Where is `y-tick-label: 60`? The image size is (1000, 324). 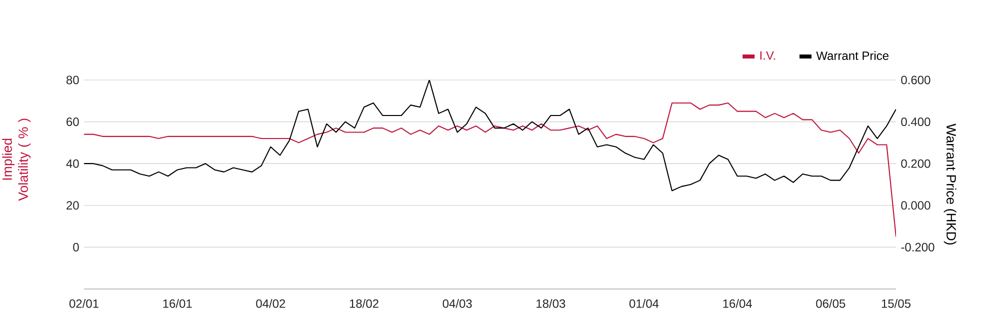
y-tick-label: 60 is located at coordinates (72, 122).